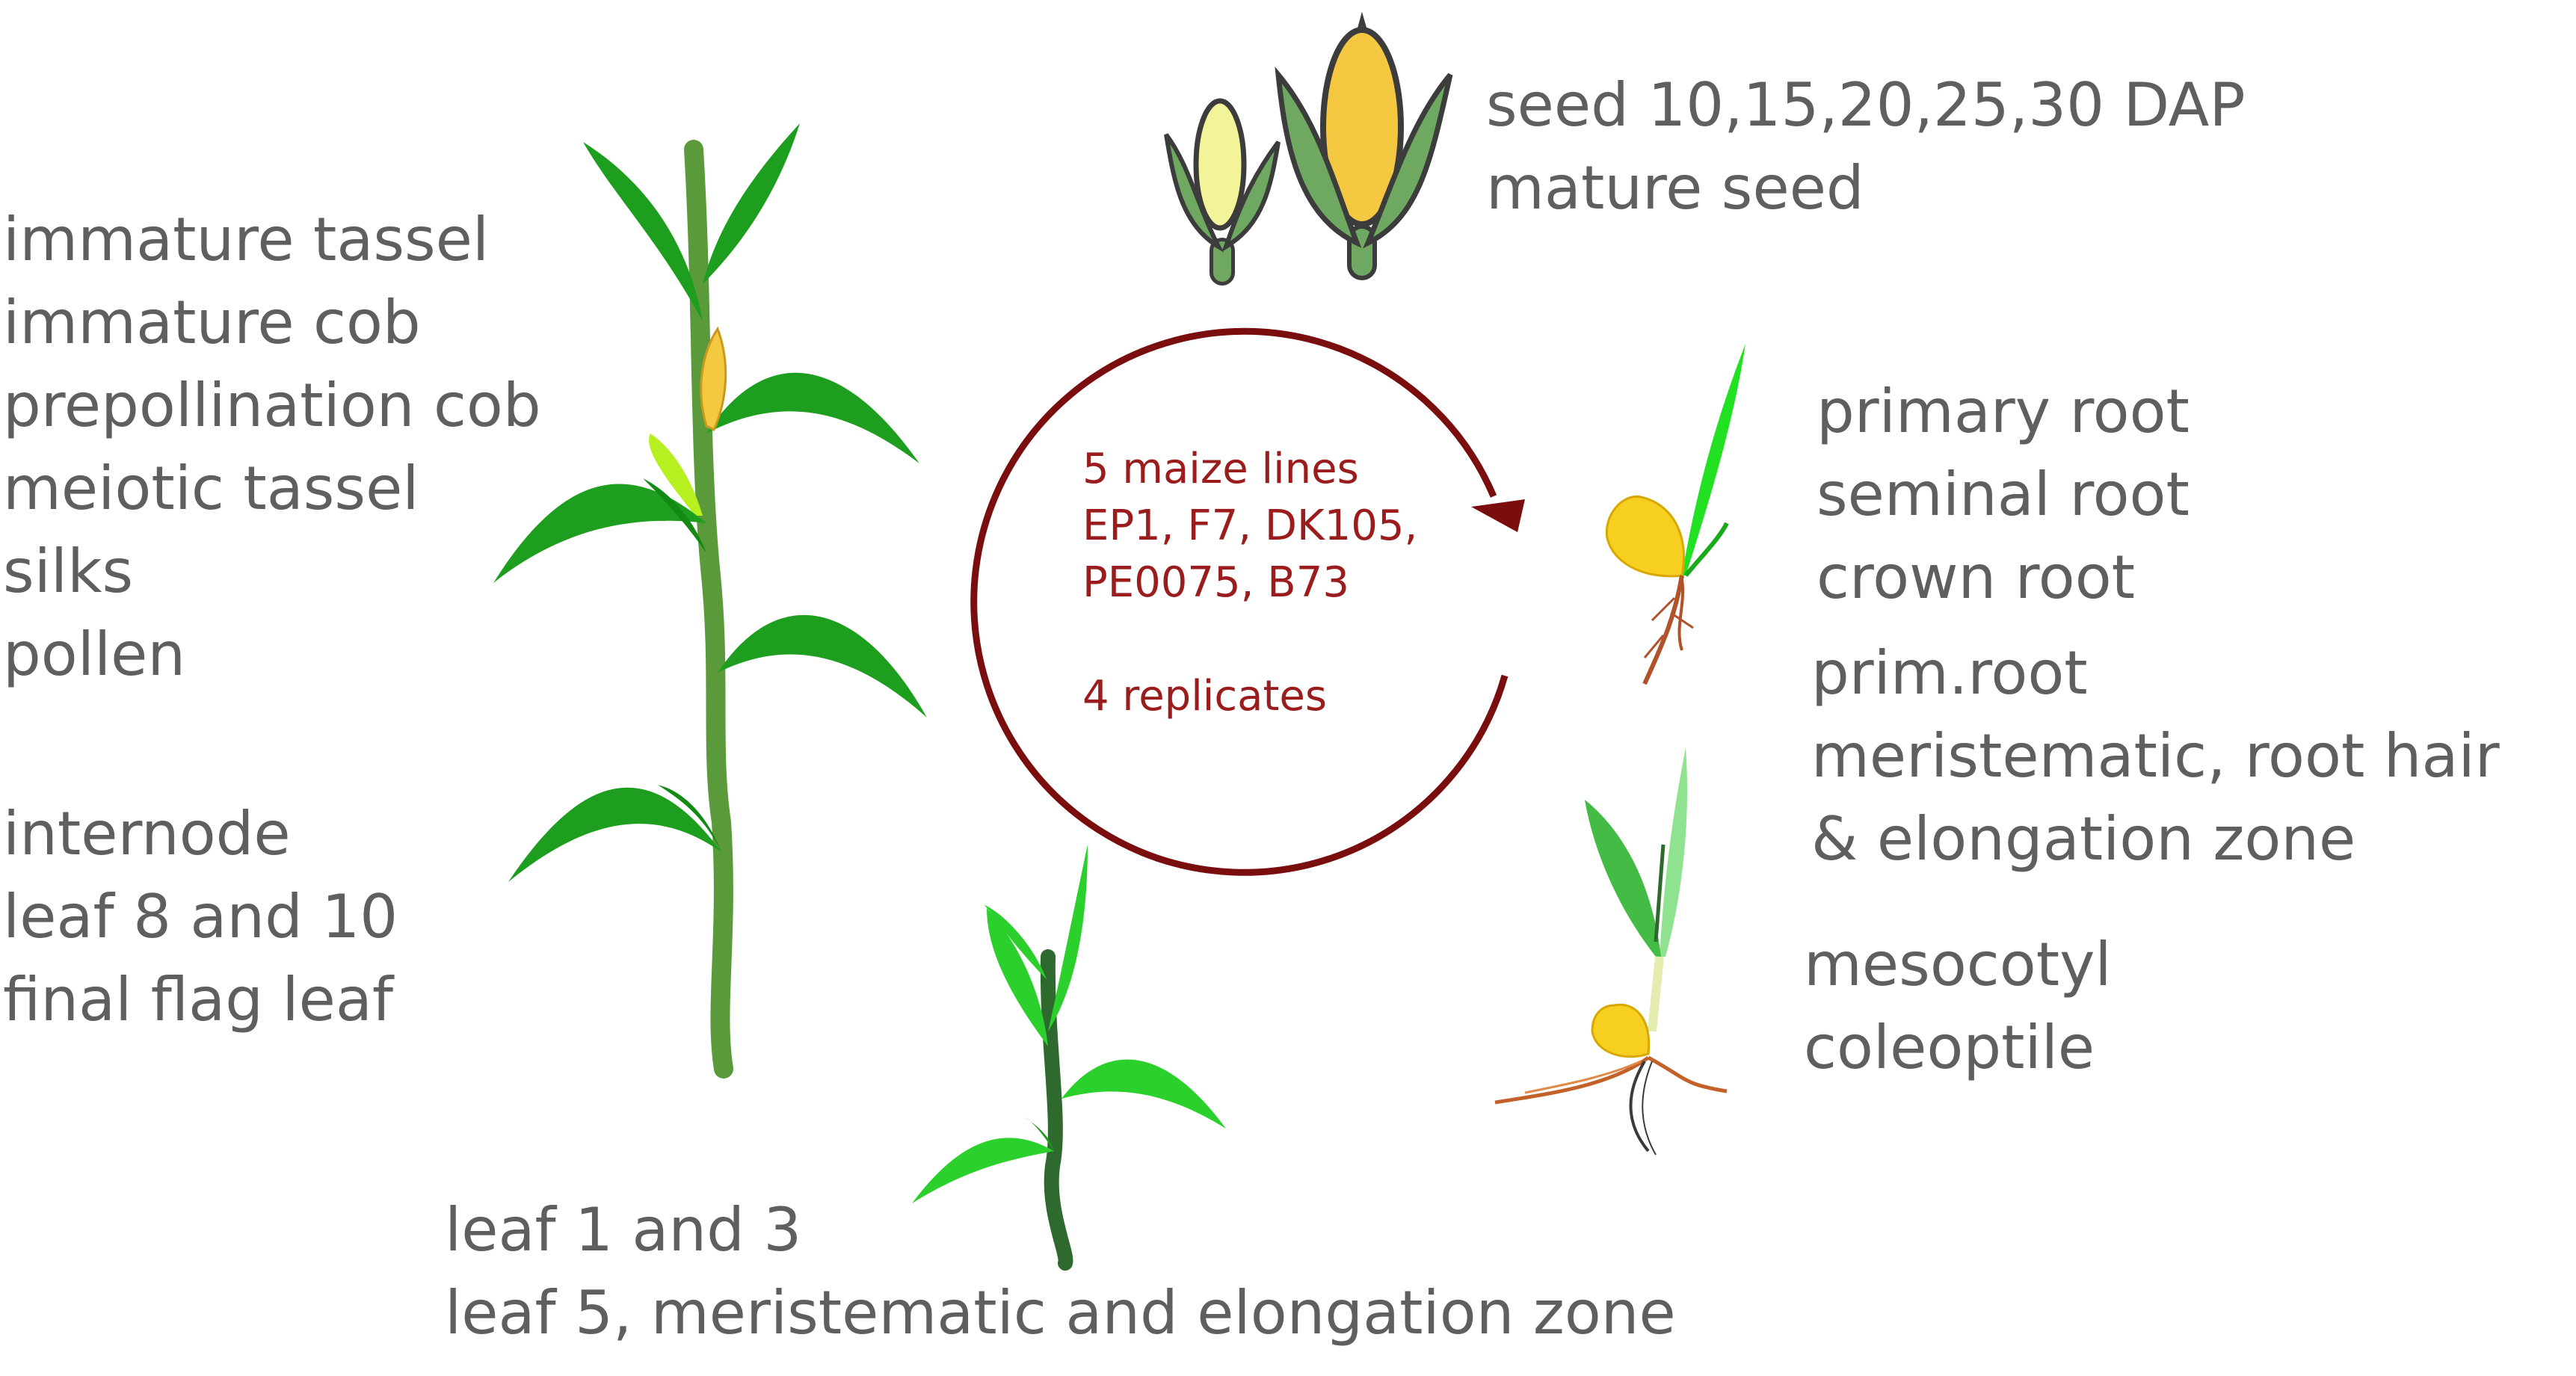 The height and width of the screenshot is (1376, 2576). What do you see at coordinates (1958, 1006) in the screenshot?
I see `seedling-labels: mesocotyl coleoptile` at bounding box center [1958, 1006].